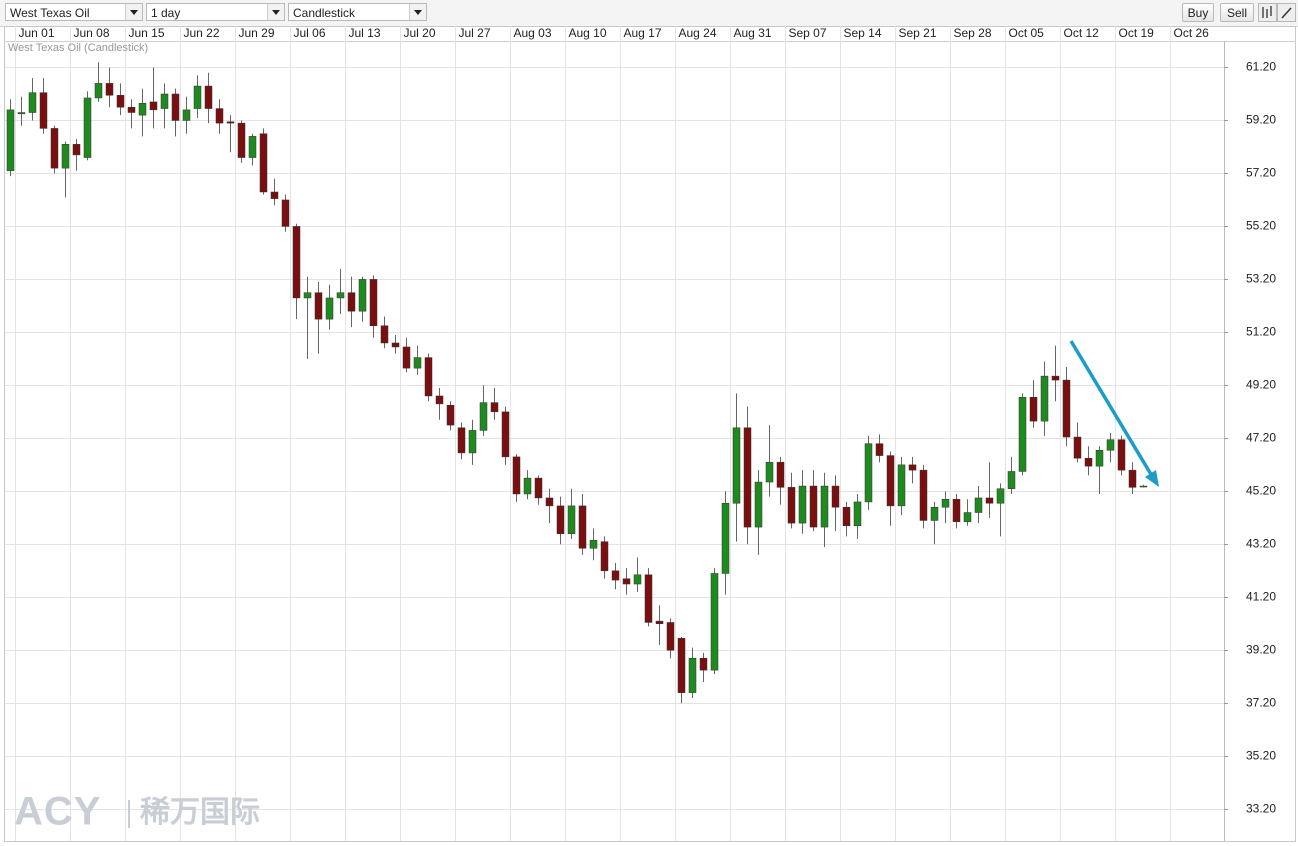 The image size is (1298, 846). What do you see at coordinates (588, 33) in the screenshot?
I see `x-tick-label: Aug 10` at bounding box center [588, 33].